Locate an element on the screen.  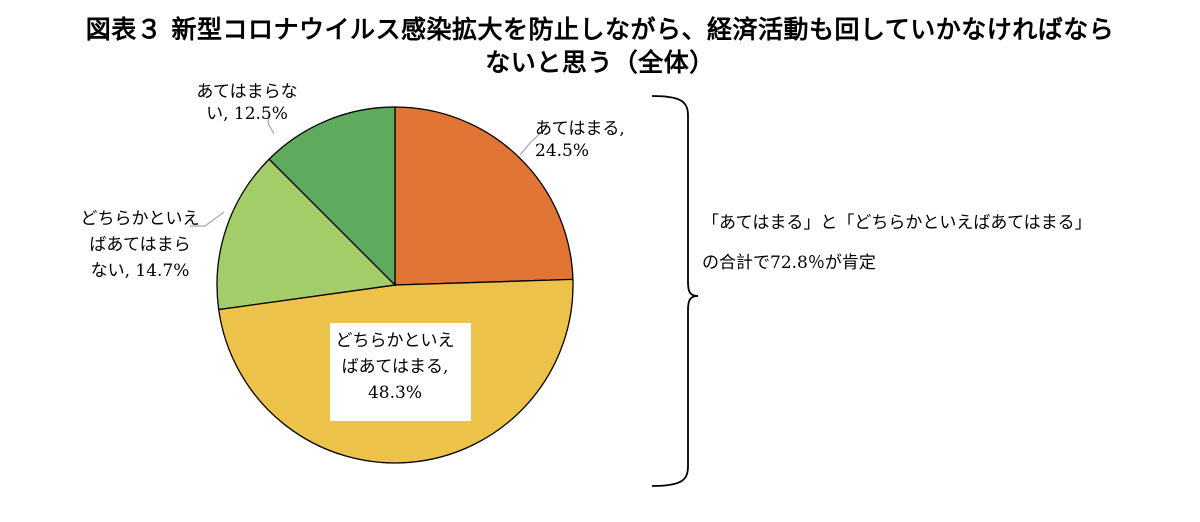
data-label-4-line-1: あてはまらな is located at coordinates (246, 92).